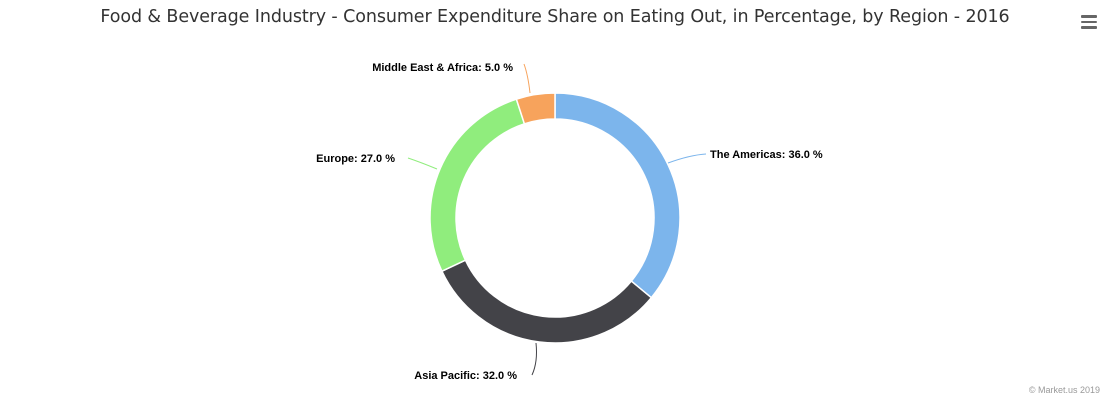 This screenshot has height=400, width=1110. What do you see at coordinates (766, 155) in the screenshot?
I see `data-label: The Americas: 36.0 %` at bounding box center [766, 155].